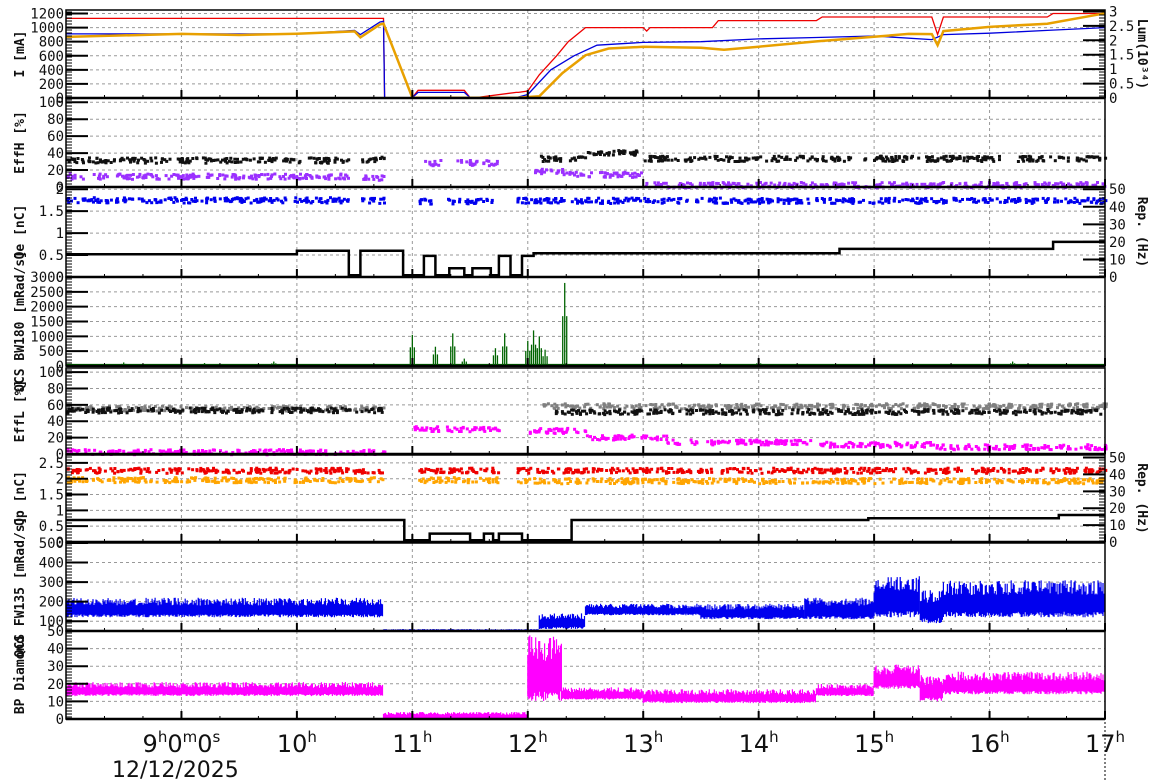  Describe the element at coordinates (20, 498) in the screenshot. I see `y-axis-title: Qp [nC]` at that location.